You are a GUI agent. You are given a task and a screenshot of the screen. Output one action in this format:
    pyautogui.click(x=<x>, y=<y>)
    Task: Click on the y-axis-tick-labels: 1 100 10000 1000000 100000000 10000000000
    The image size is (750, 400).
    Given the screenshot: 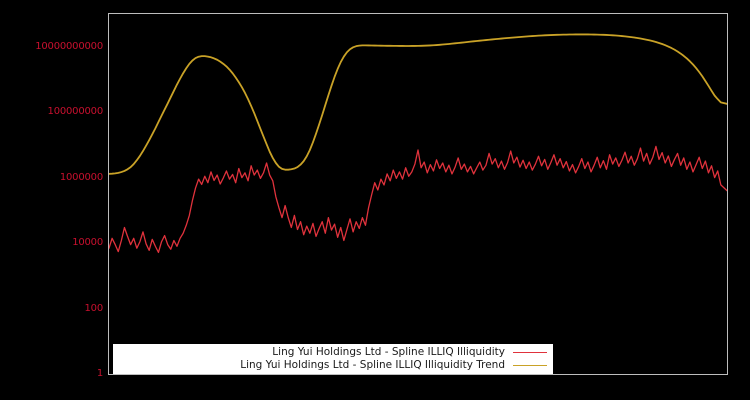 What is the action you would take?
    pyautogui.click(x=51, y=200)
    